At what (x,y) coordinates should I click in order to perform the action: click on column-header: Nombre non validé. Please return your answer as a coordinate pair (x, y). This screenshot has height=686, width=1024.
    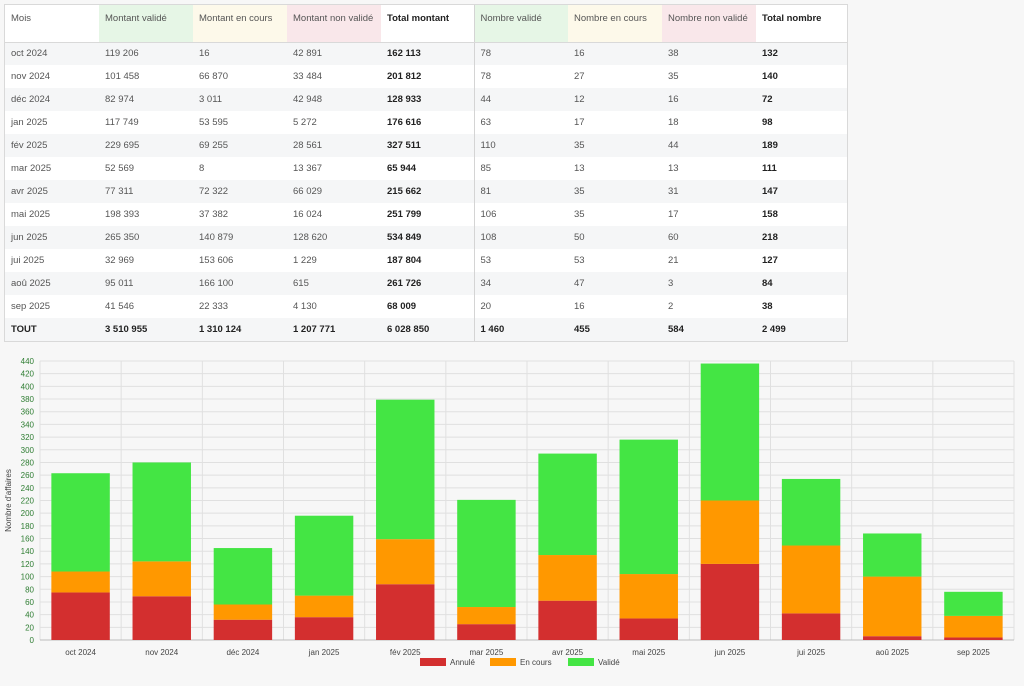
    Looking at the image, I should click on (709, 24).